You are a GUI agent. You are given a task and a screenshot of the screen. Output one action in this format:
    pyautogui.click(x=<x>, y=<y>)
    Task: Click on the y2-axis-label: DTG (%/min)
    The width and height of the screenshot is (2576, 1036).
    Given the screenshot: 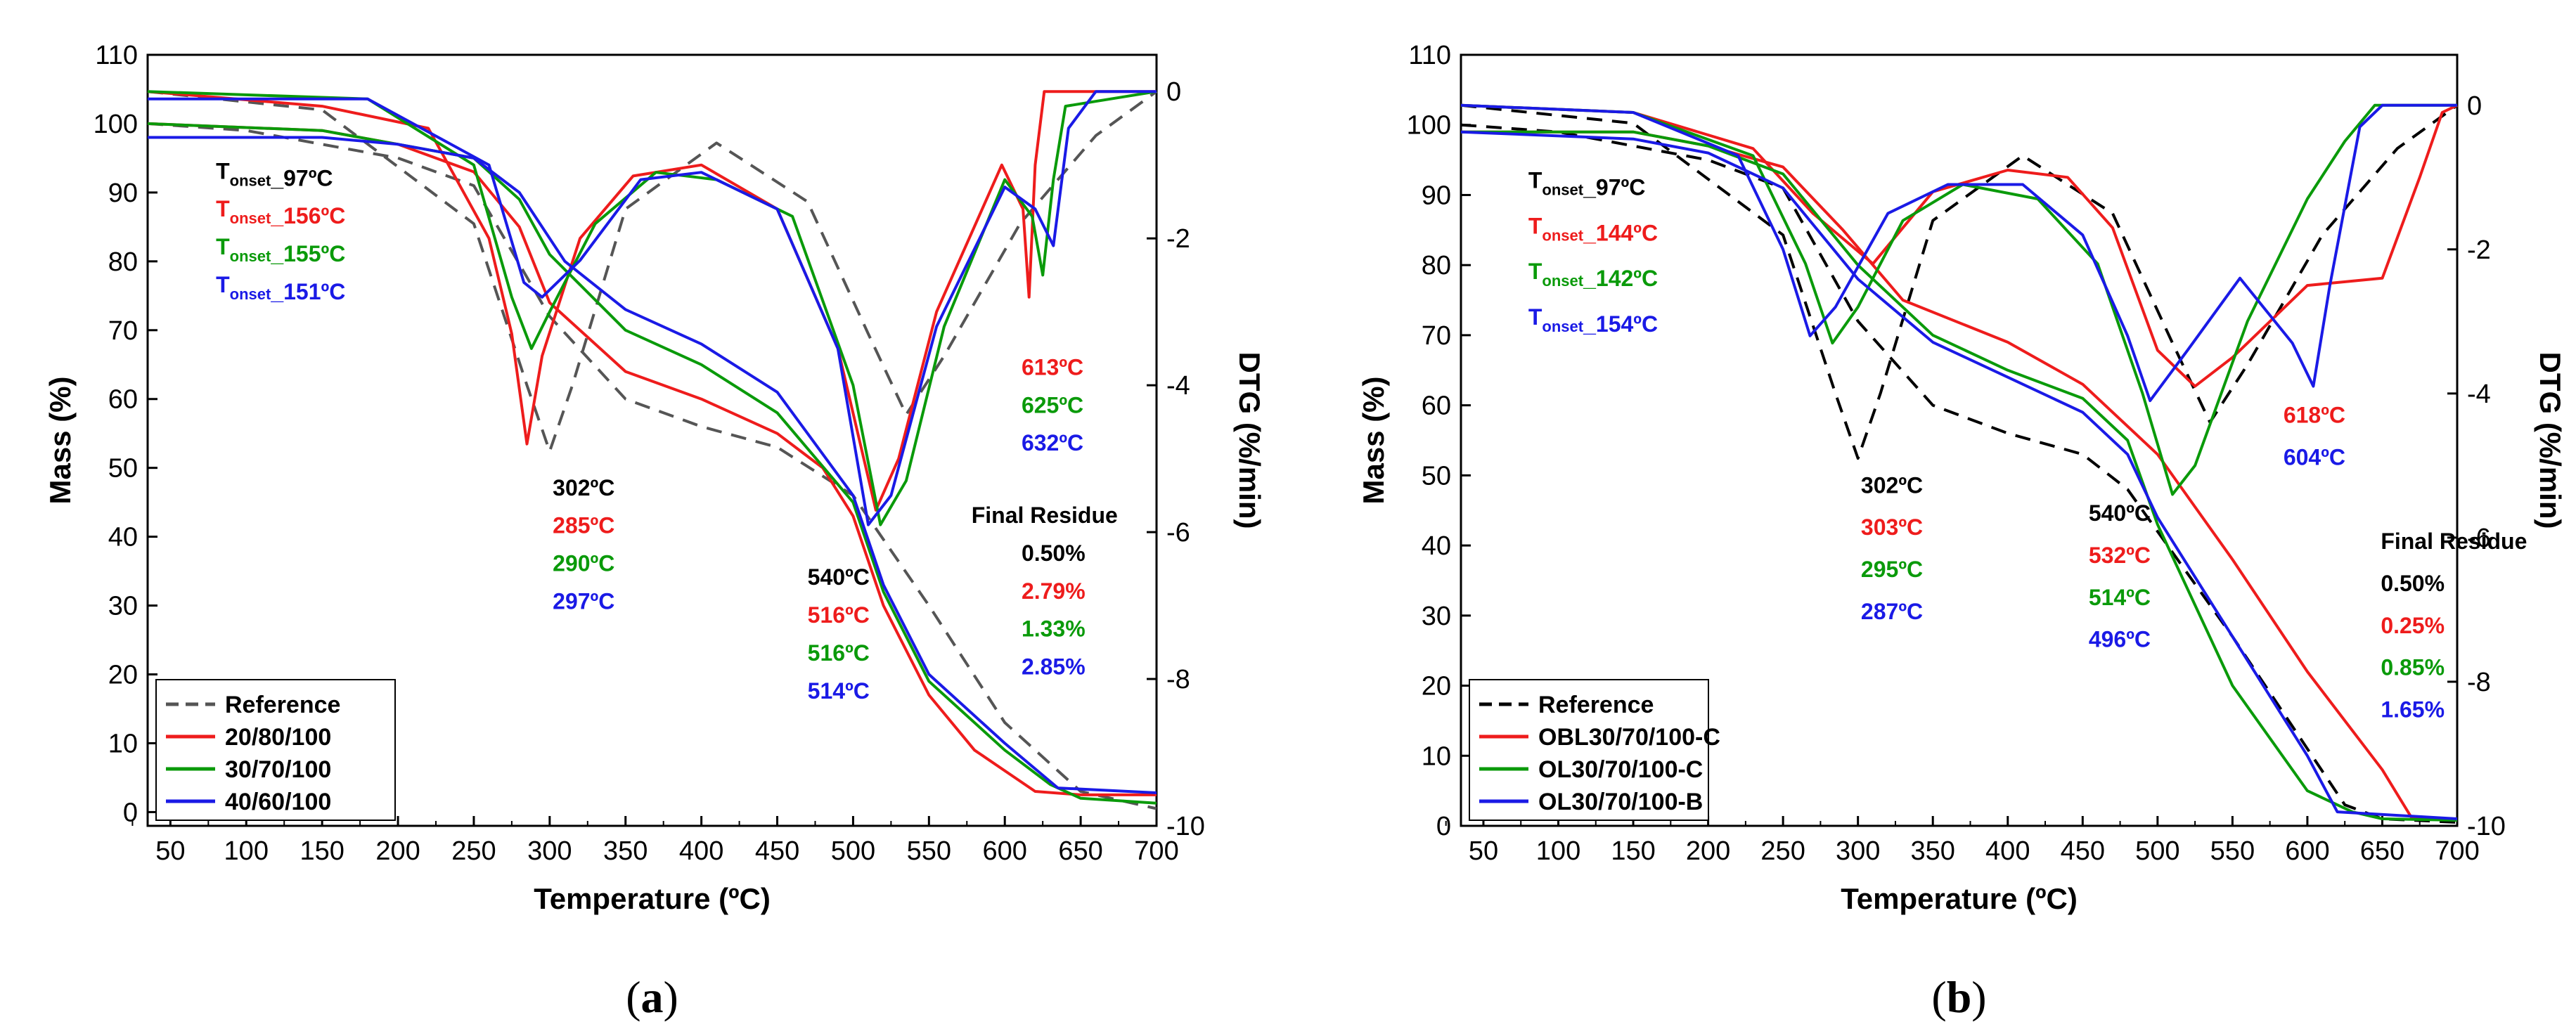 What is the action you would take?
    pyautogui.click(x=2550, y=440)
    